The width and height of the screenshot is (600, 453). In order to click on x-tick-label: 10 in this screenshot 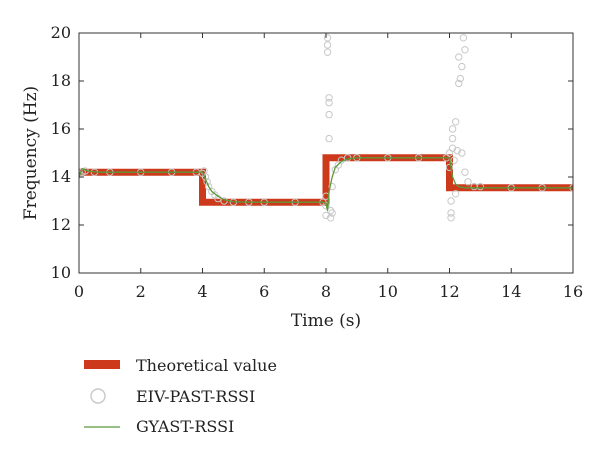, I will do `click(388, 291)`.